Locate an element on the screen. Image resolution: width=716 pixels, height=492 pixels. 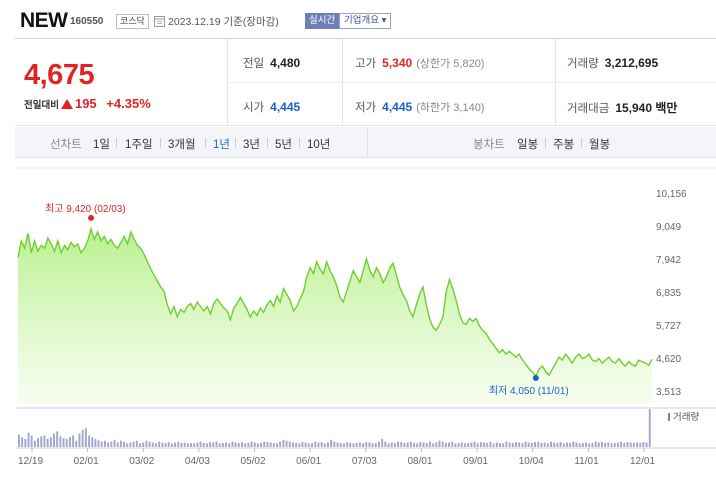
x-tick-label: 03/02 is located at coordinates (142, 461).